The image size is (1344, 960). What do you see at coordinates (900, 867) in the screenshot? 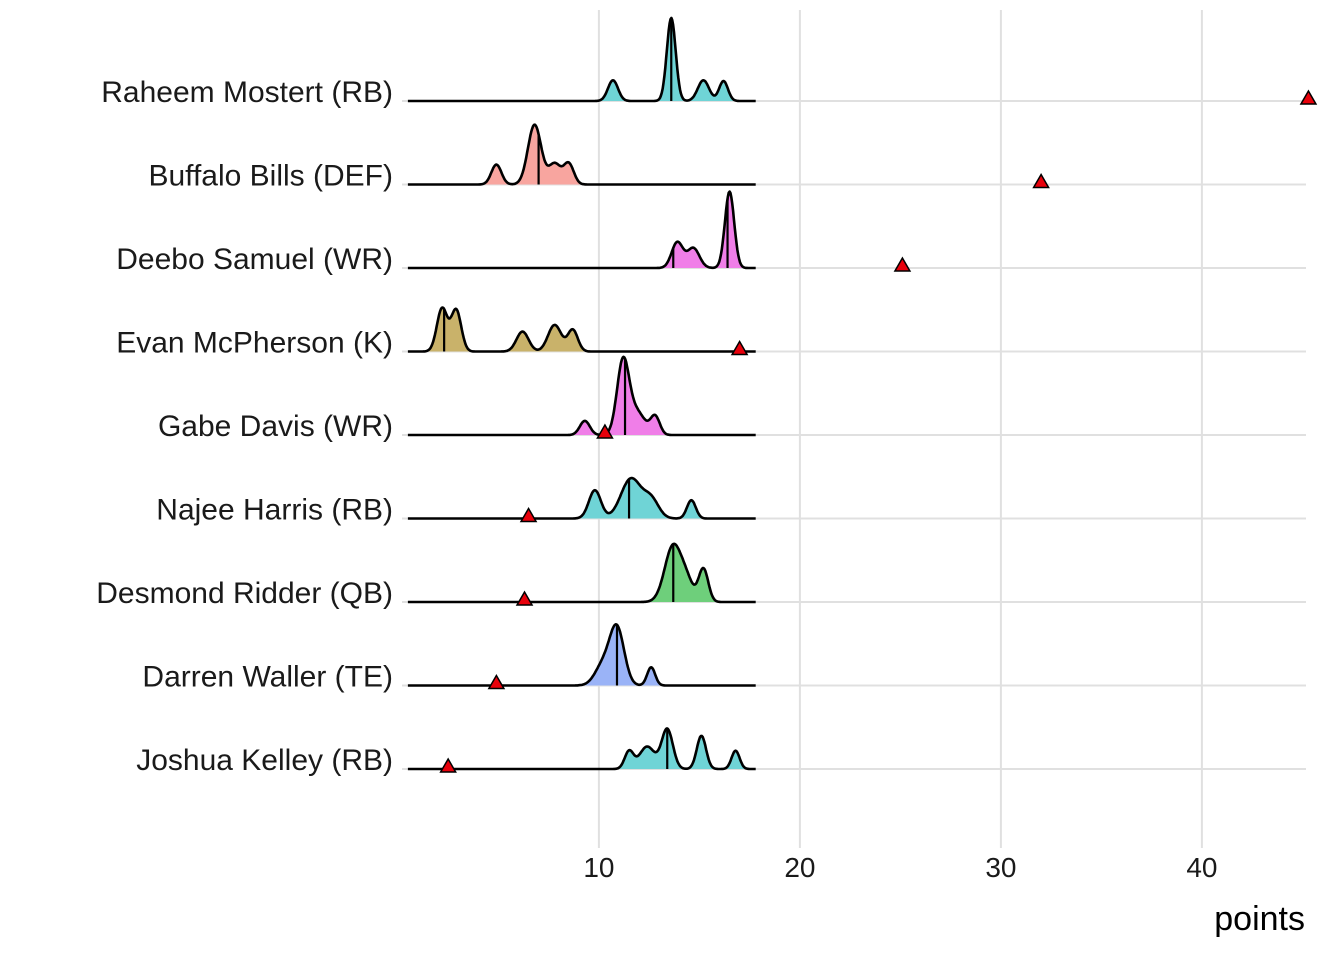
I see `x-axis-ticks: 10 20 30 40` at bounding box center [900, 867].